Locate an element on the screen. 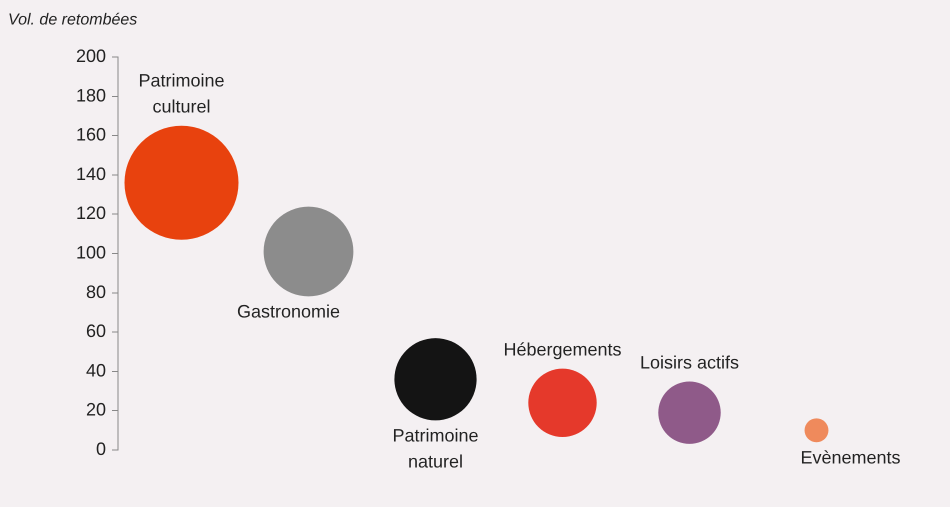 The image size is (950, 507). y-tick-label: 200 is located at coordinates (91, 56).